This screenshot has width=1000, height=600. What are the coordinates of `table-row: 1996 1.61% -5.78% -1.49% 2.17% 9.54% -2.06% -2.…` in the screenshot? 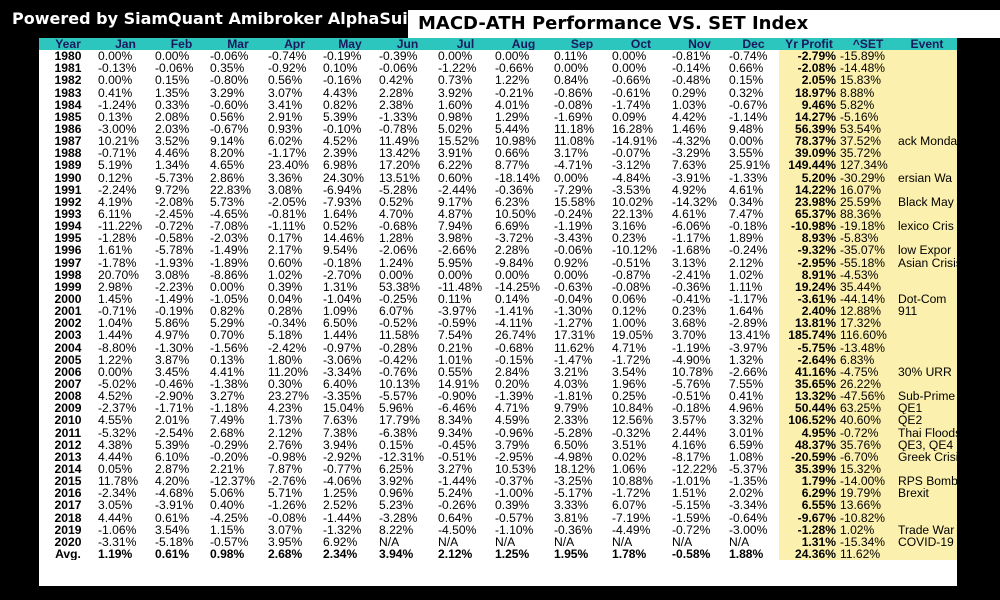 It's located at (498, 250).